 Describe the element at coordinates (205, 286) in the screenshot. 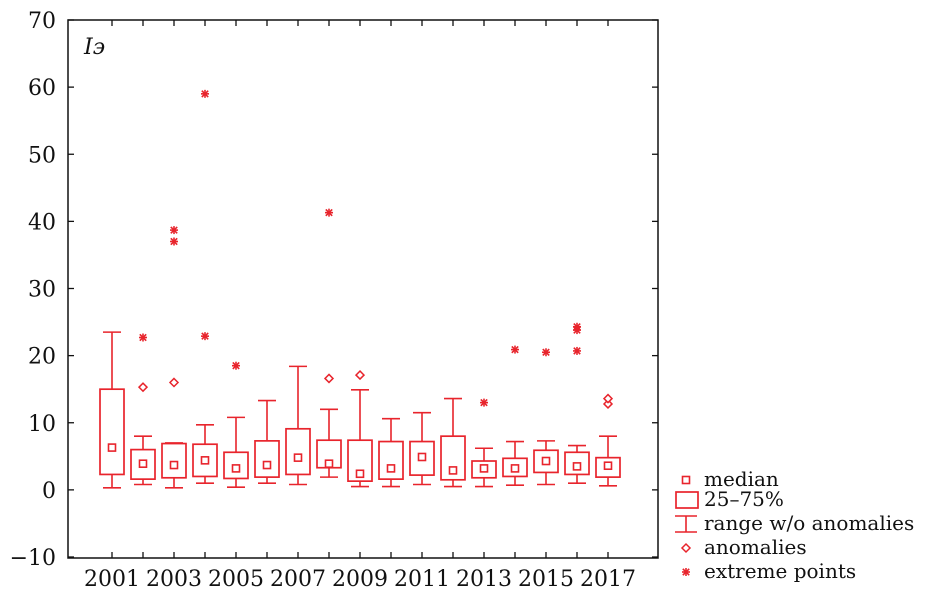

I see `box-2004` at that location.